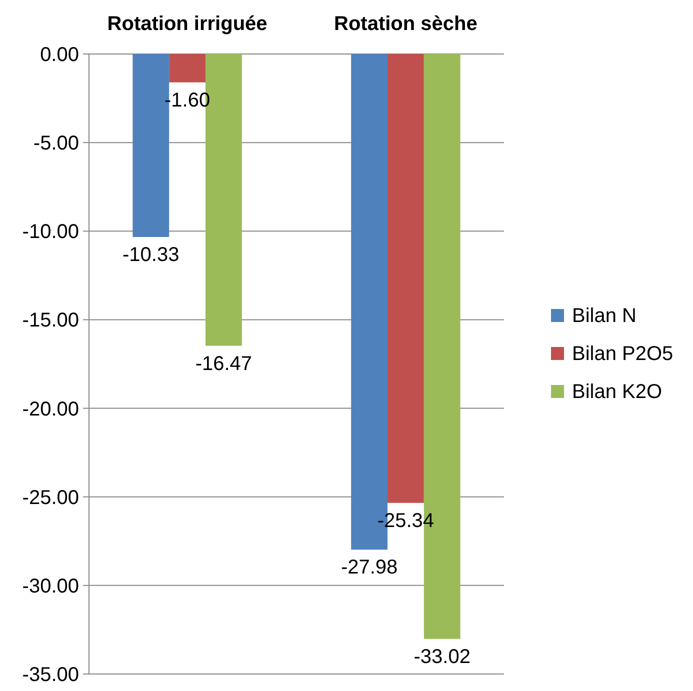  I want to click on x-tick-label: Rotation irriguée, so click(187, 24).